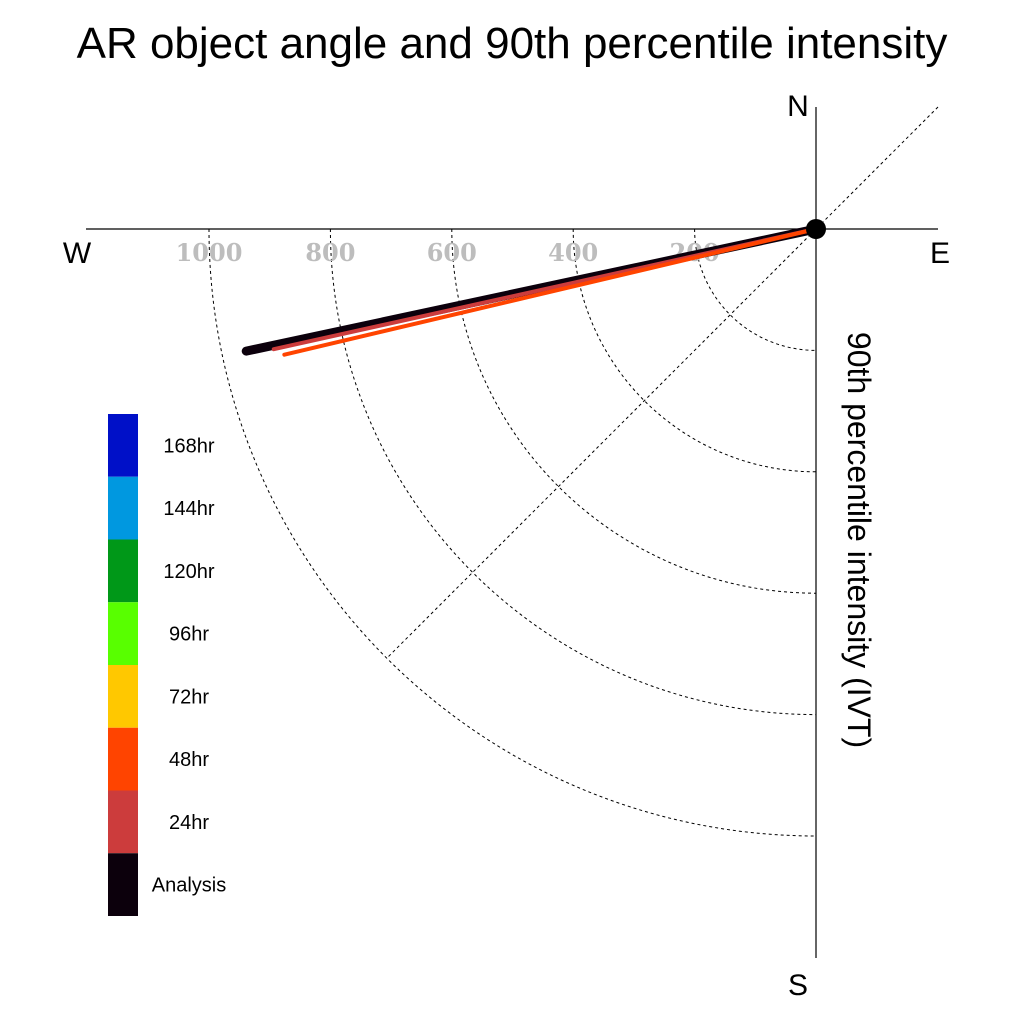 The image size is (1024, 1024). I want to click on compass-north-label: N, so click(798, 106).